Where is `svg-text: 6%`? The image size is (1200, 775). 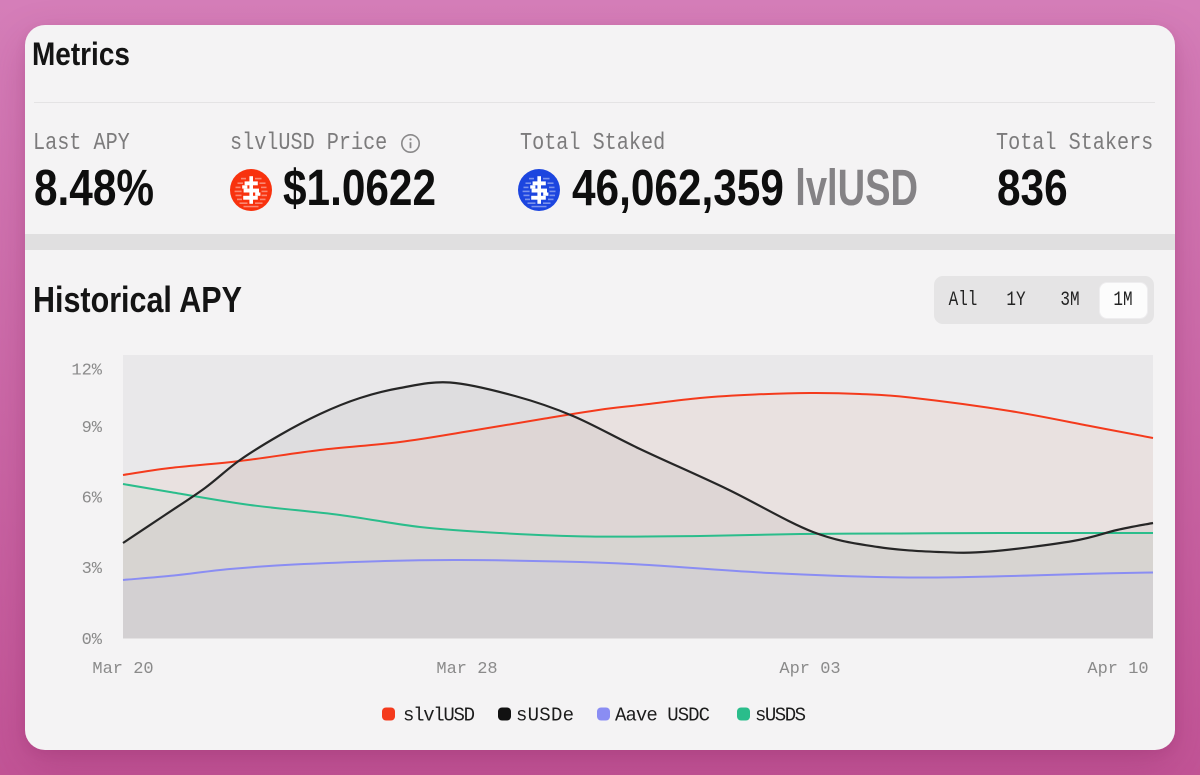
svg-text: 6% is located at coordinates (92, 498).